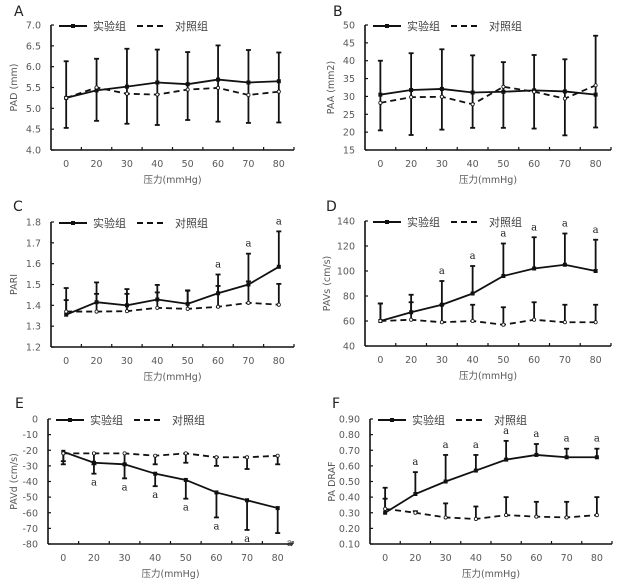 The width and height of the screenshot is (617, 585). I want to click on y-tick-label: 1.8, so click(33, 223).